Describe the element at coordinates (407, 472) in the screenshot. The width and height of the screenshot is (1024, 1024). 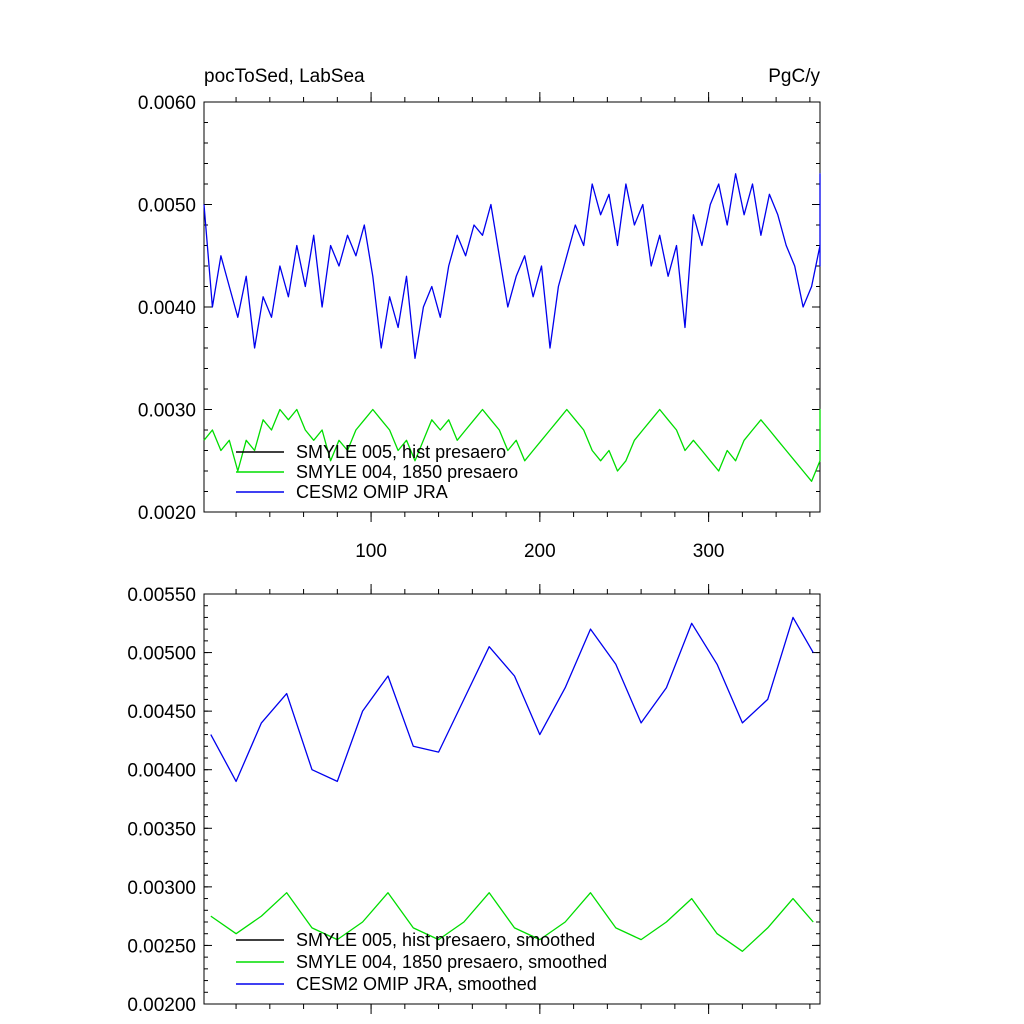
I see `legend-label: SMYLE 004, 1850 presaero` at that location.